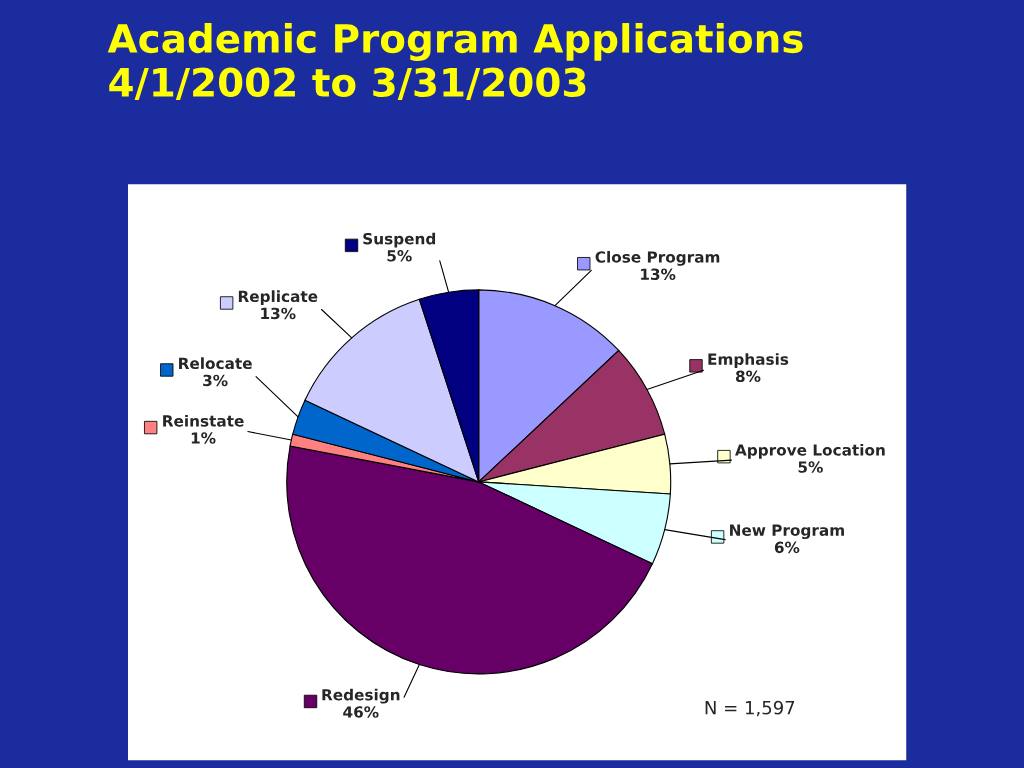 Image resolution: width=1024 pixels, height=768 pixels. What do you see at coordinates (810, 451) in the screenshot?
I see `legend-label: Approve Location` at bounding box center [810, 451].